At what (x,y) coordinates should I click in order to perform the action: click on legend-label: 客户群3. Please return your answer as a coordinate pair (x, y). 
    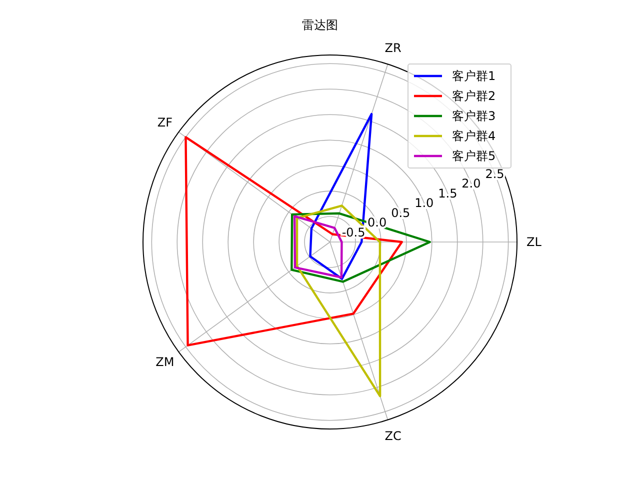
    Looking at the image, I should click on (474, 116).